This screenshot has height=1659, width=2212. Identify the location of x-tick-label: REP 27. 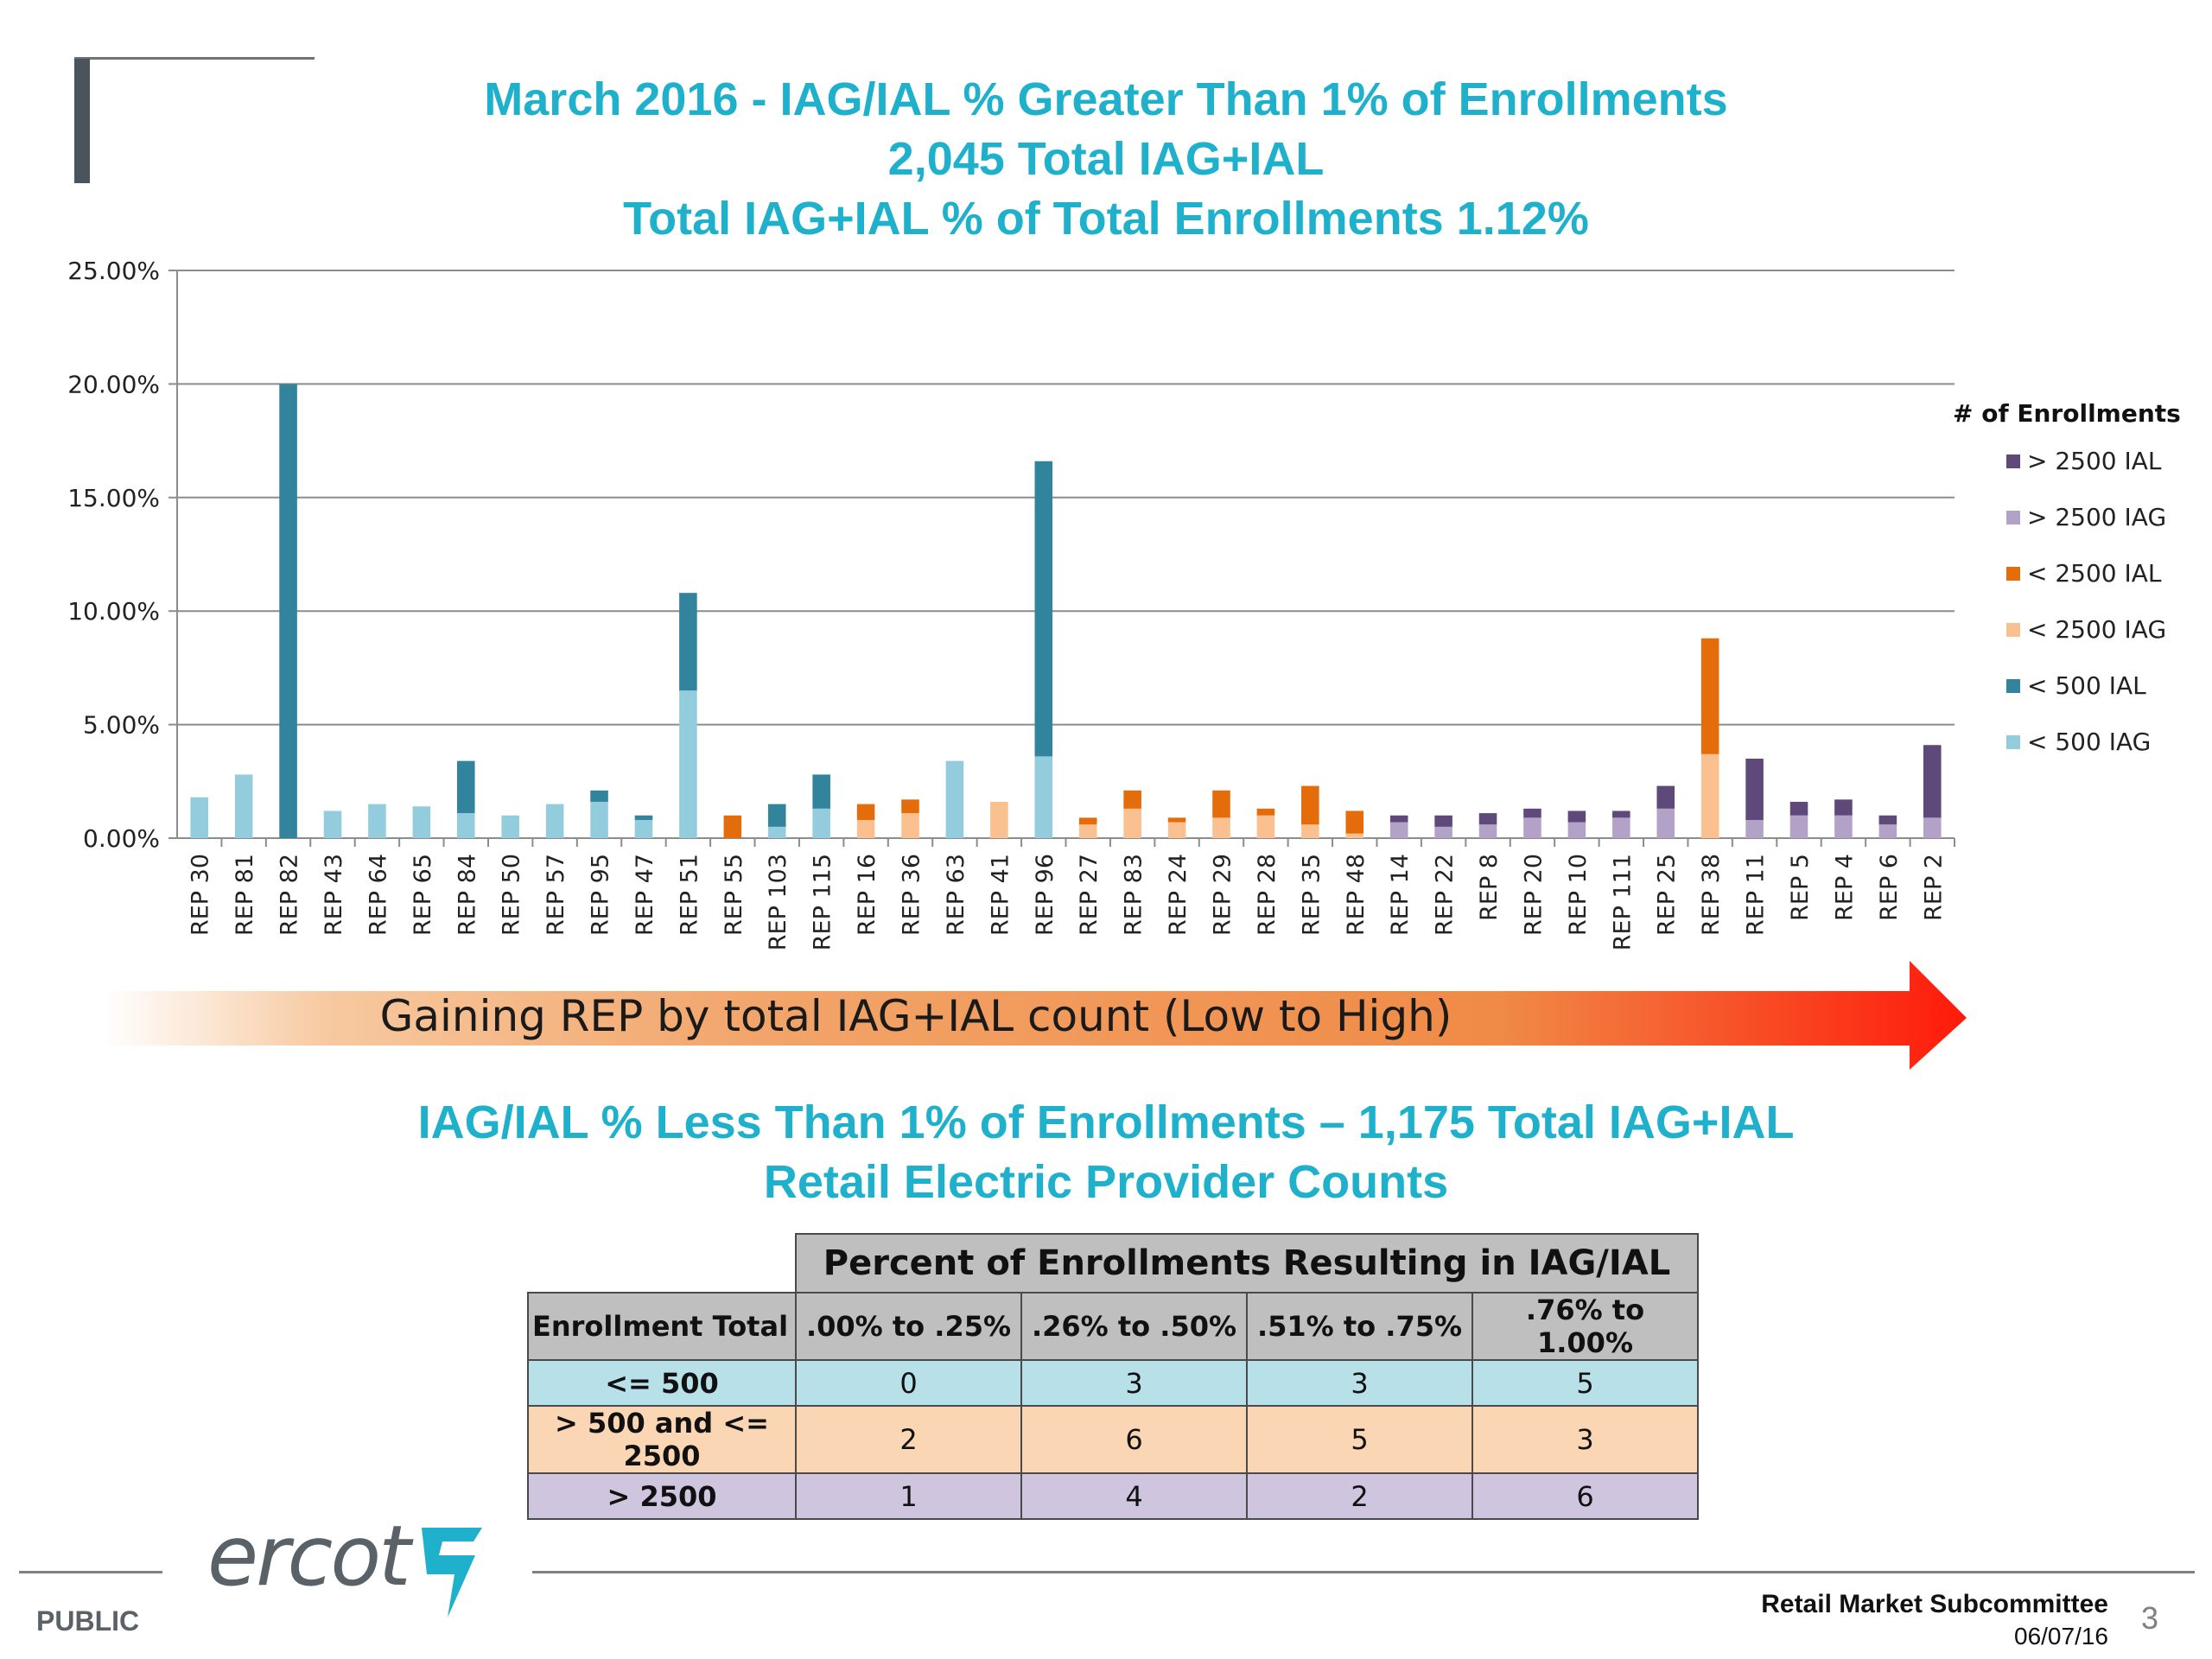
(1089, 895).